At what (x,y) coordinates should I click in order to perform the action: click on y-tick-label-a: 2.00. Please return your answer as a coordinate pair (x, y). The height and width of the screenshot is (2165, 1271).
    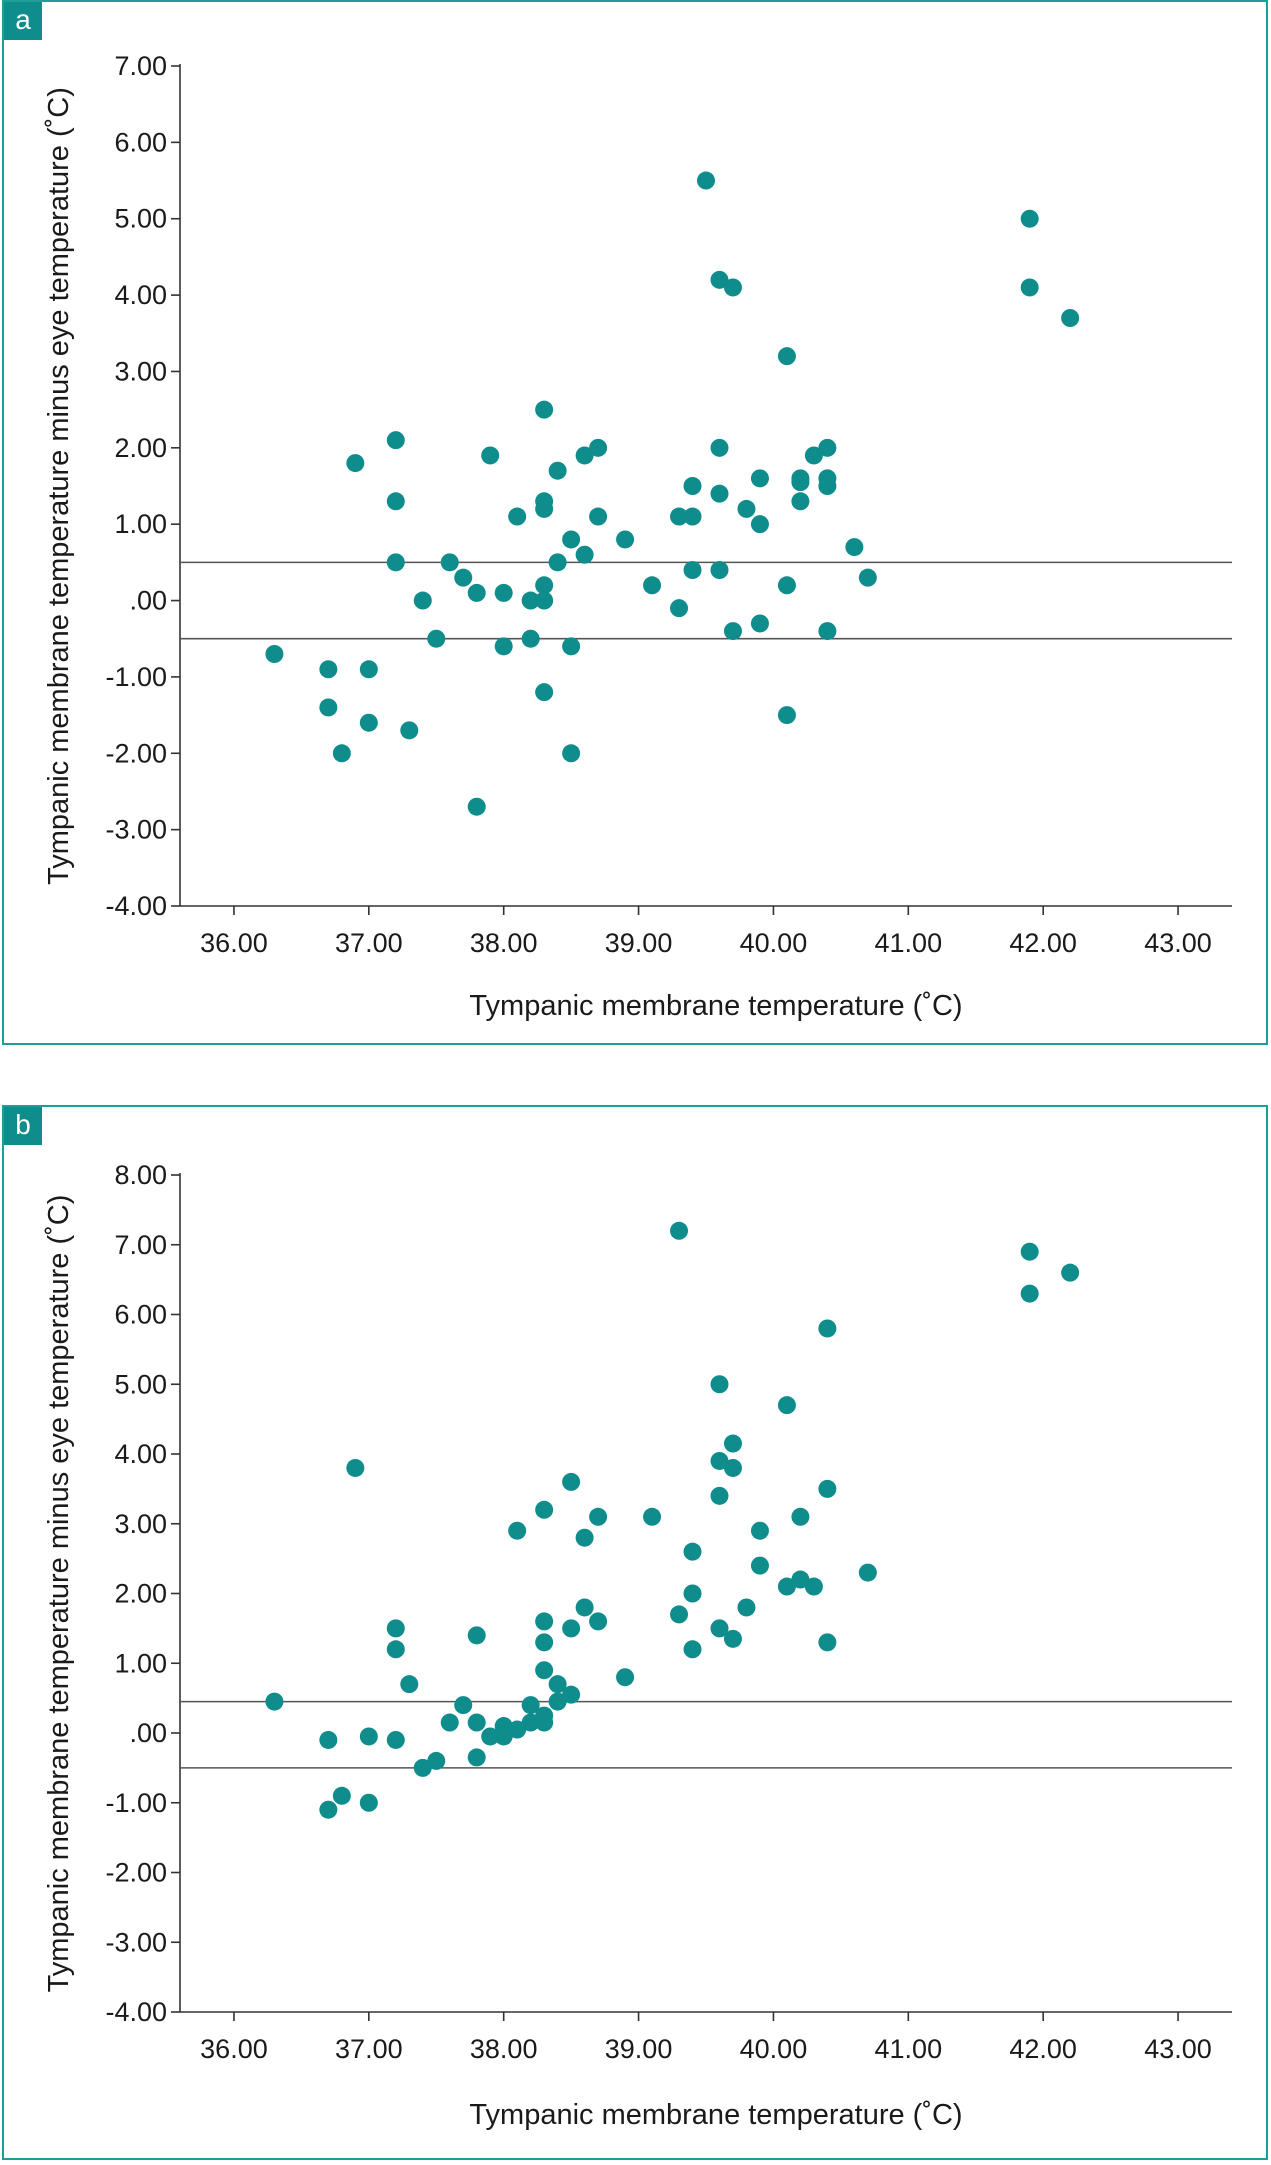
    Looking at the image, I should click on (140, 448).